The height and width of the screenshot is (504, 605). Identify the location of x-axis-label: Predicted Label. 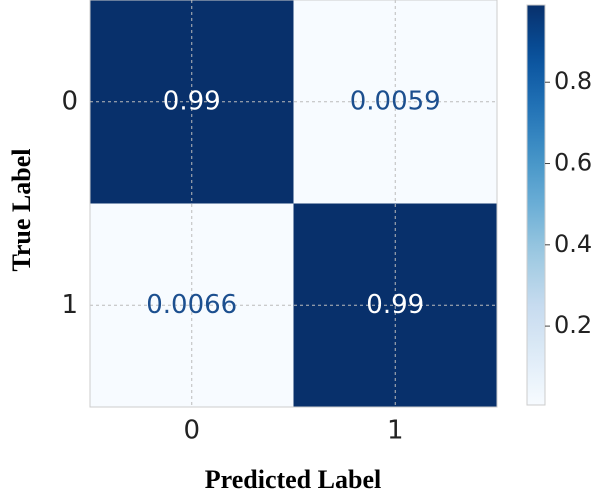
(293, 479).